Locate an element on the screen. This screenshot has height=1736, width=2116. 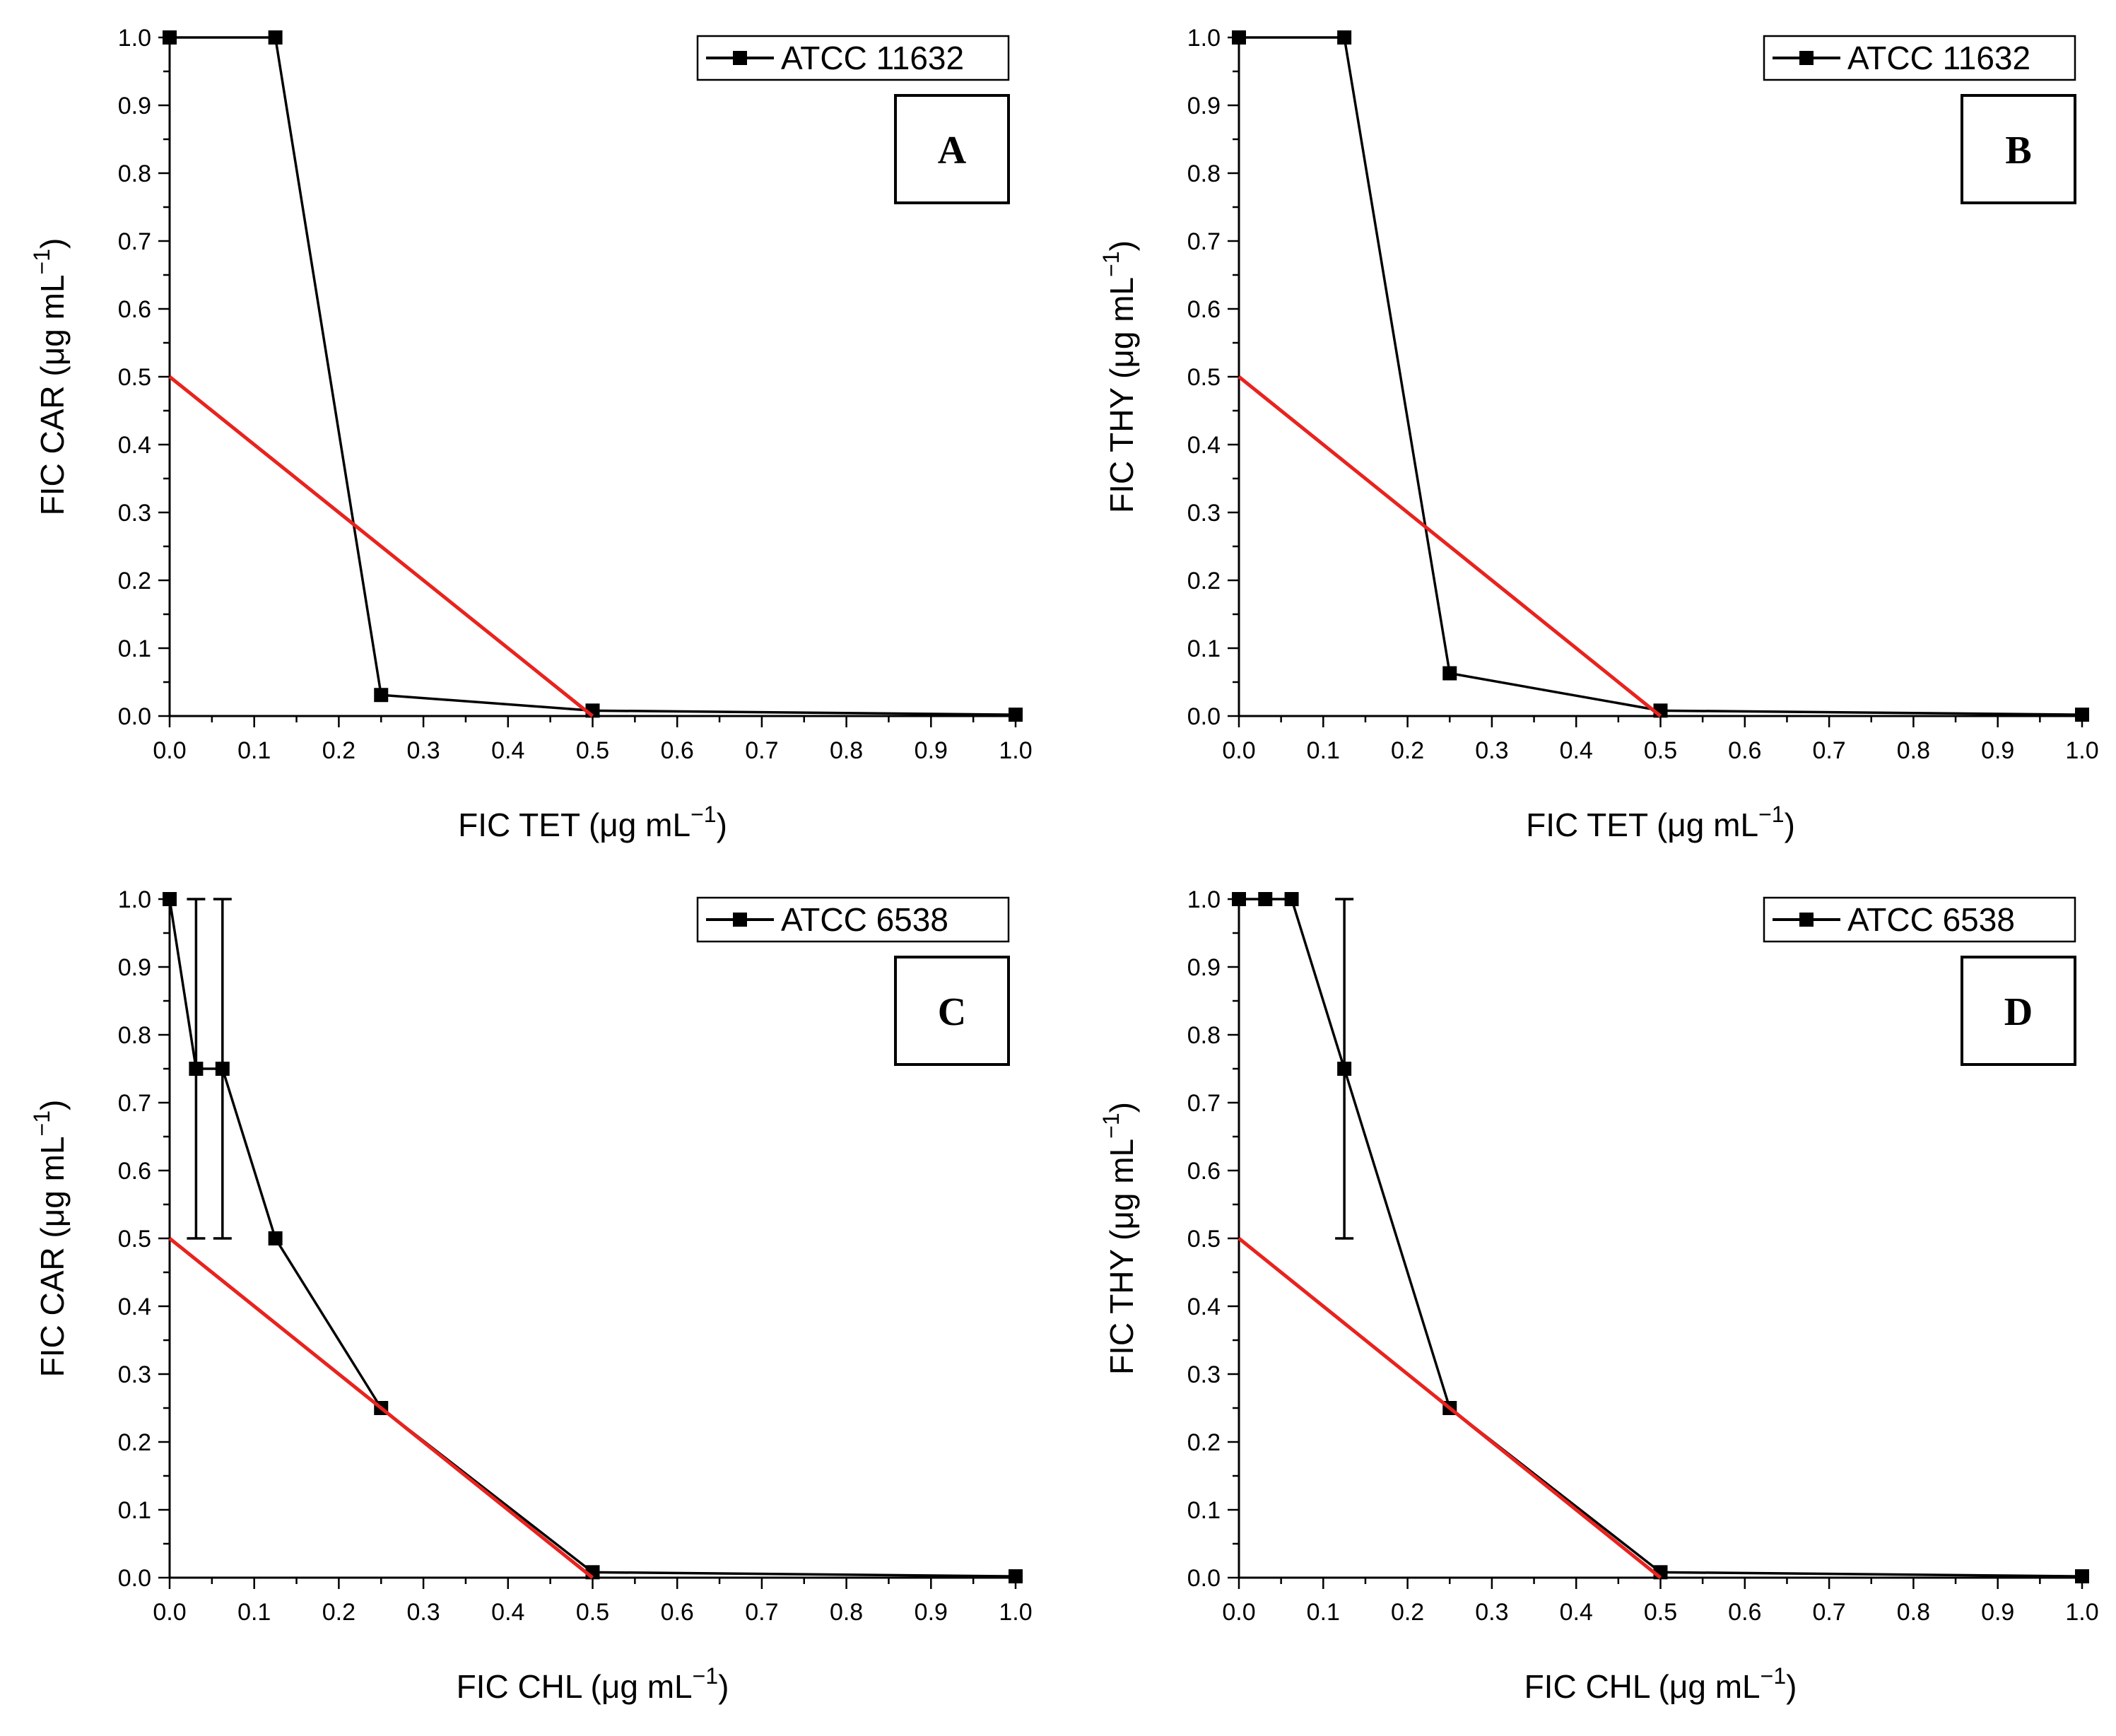
x-tick-label: 0.1 is located at coordinates (1324, 750).